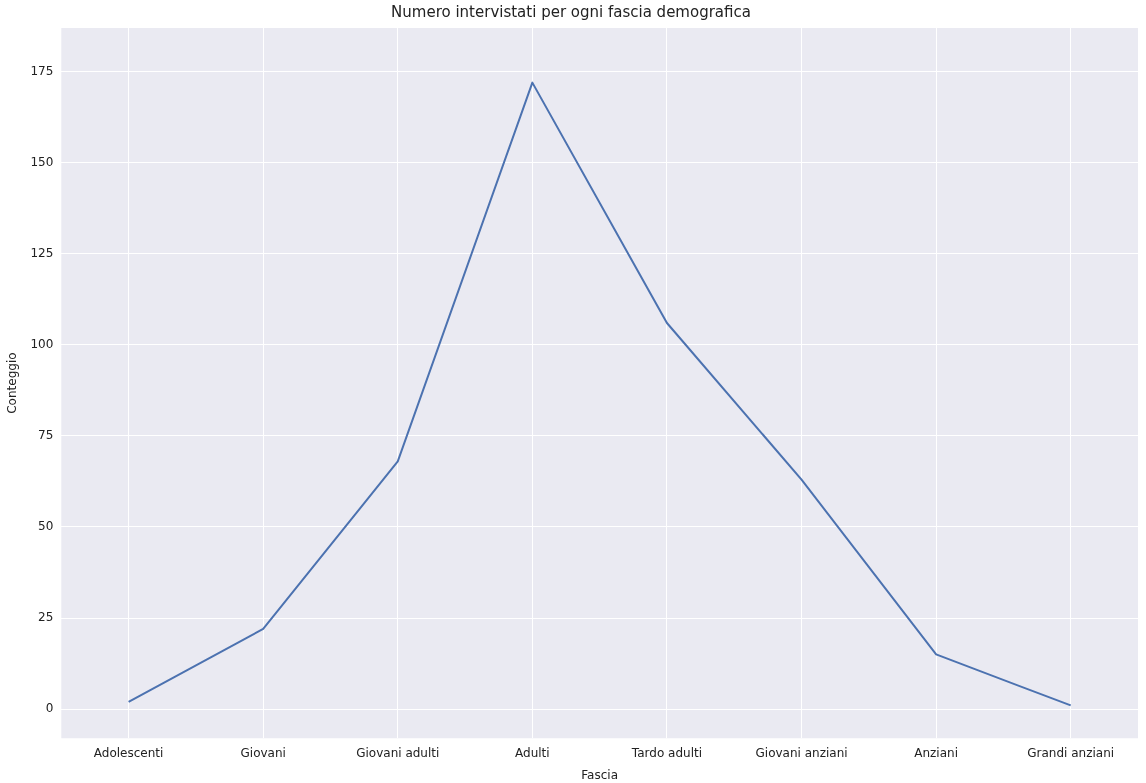 This screenshot has height=783, width=1146. Describe the element at coordinates (398, 752) in the screenshot. I see `x-tick-label: Giovani adulti` at that location.